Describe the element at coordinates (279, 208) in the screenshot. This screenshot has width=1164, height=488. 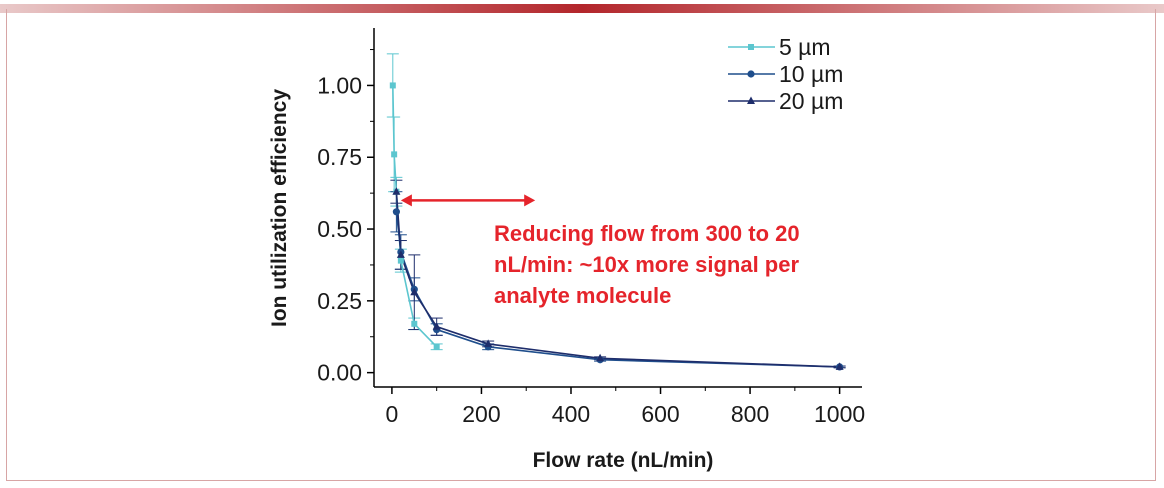
I see `y-axis-label: Ion utilization efficiency` at that location.